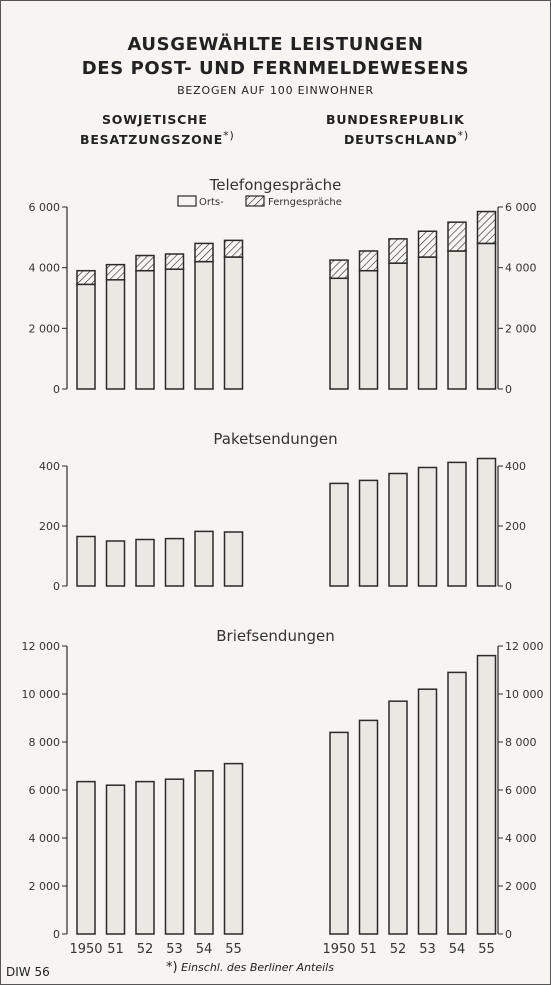  Describe the element at coordinates (172, 967) in the screenshot. I see `footnote-mark: *)` at that location.